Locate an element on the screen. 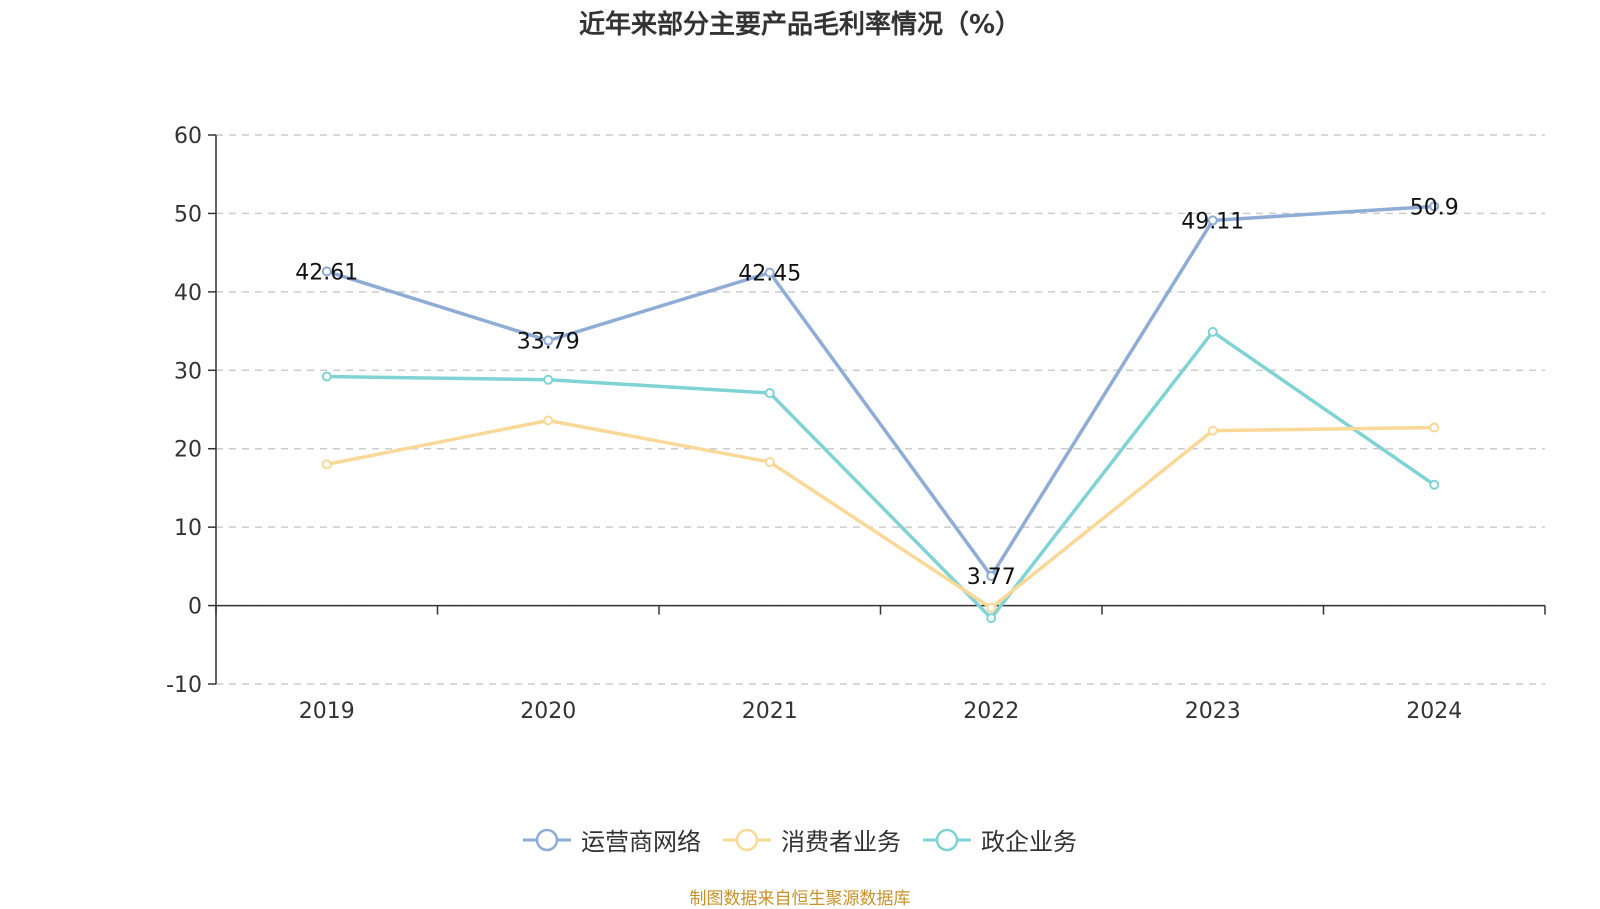  data-label: 50.9 is located at coordinates (1434, 207).